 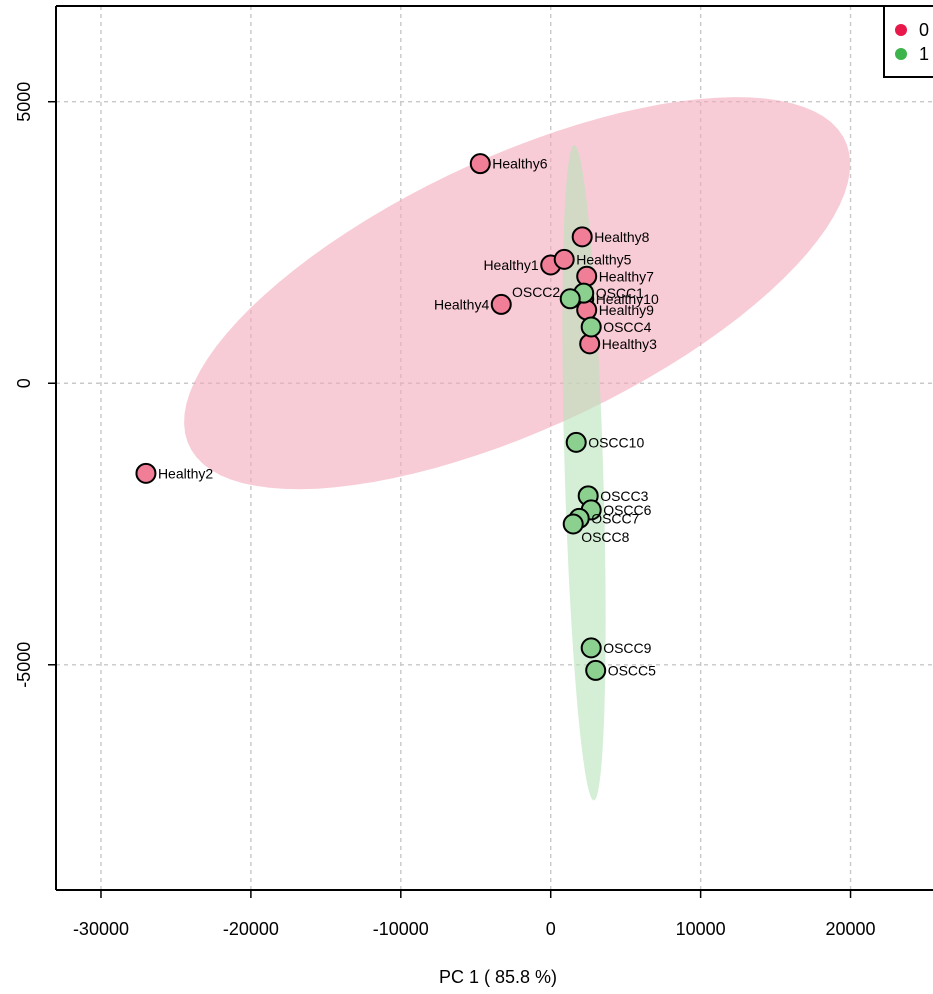 I want to click on x-tick-label: 20000, so click(x=851, y=929).